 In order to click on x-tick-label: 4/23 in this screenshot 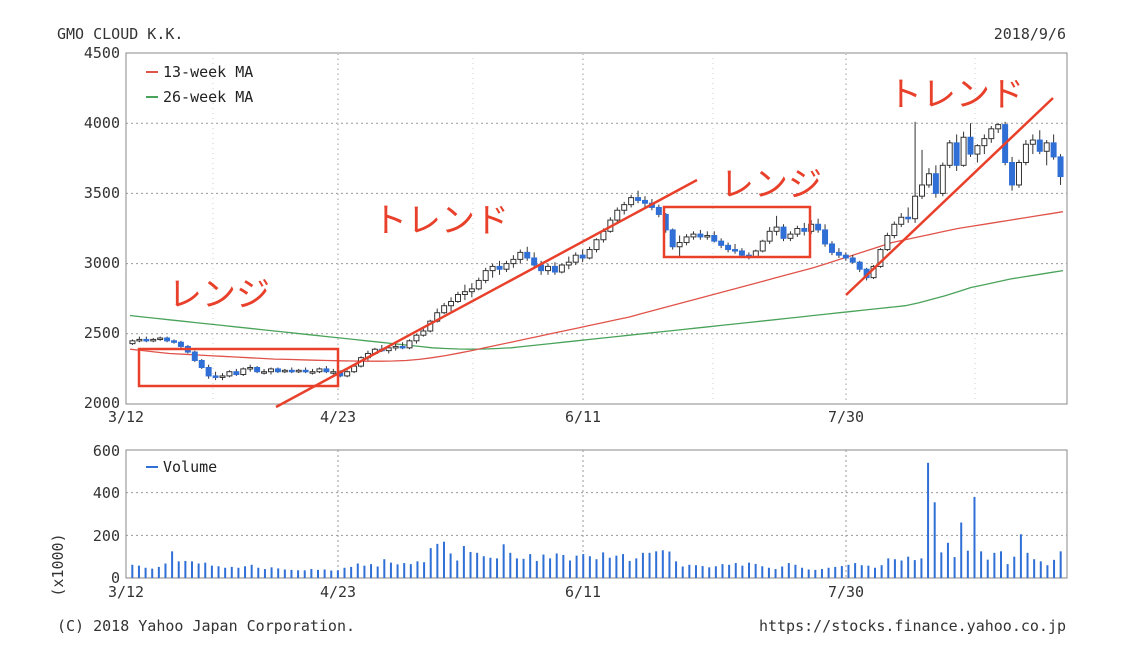, I will do `click(338, 417)`.